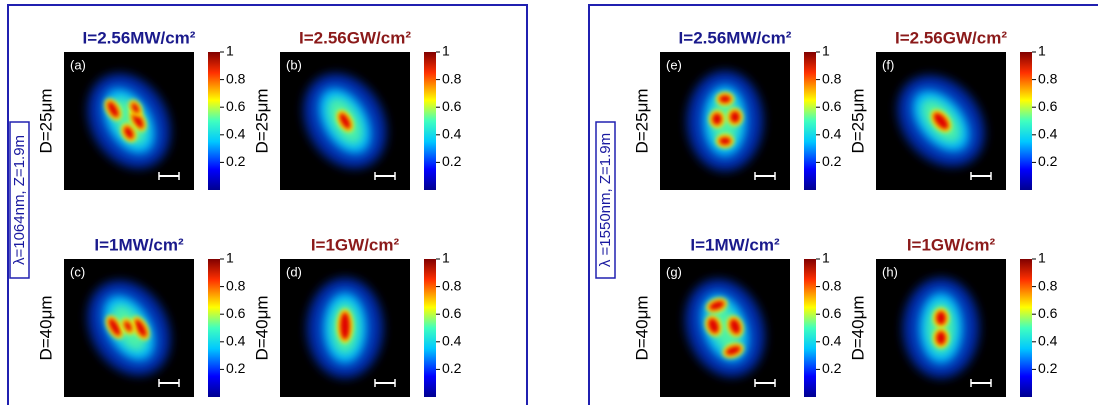  What do you see at coordinates (888, 64) in the screenshot?
I see `panel-letter: (f)` at bounding box center [888, 64].